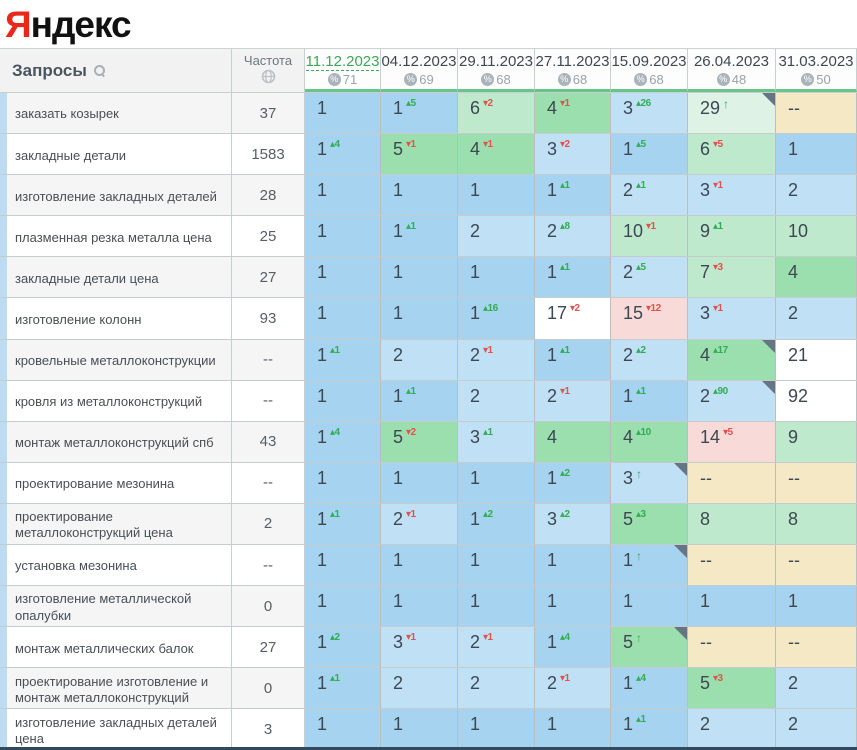 The width and height of the screenshot is (857, 750). What do you see at coordinates (419, 441) in the screenshot?
I see `position-cell: 5 ▾2` at bounding box center [419, 441].